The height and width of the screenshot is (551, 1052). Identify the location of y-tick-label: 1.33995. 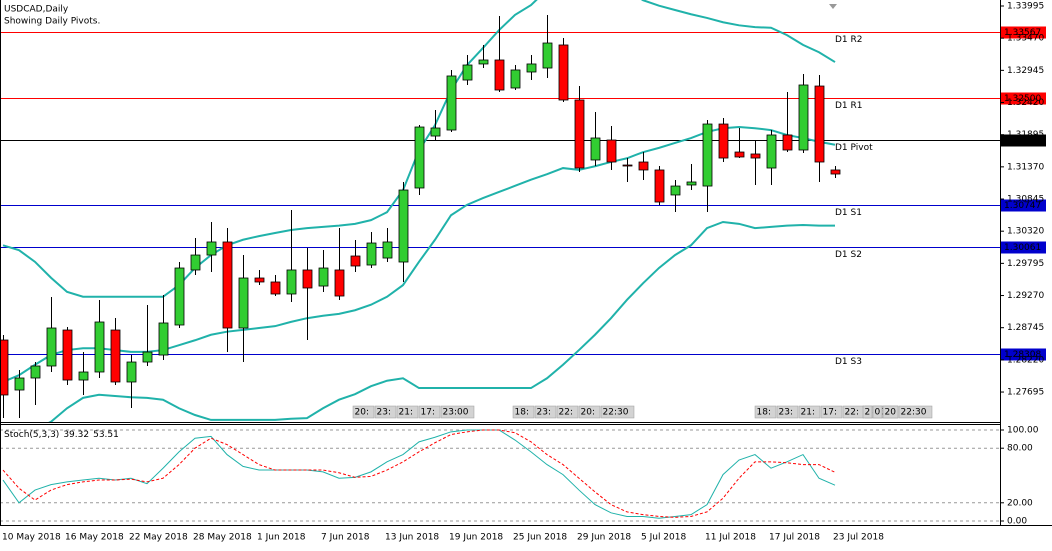
(1025, 7).